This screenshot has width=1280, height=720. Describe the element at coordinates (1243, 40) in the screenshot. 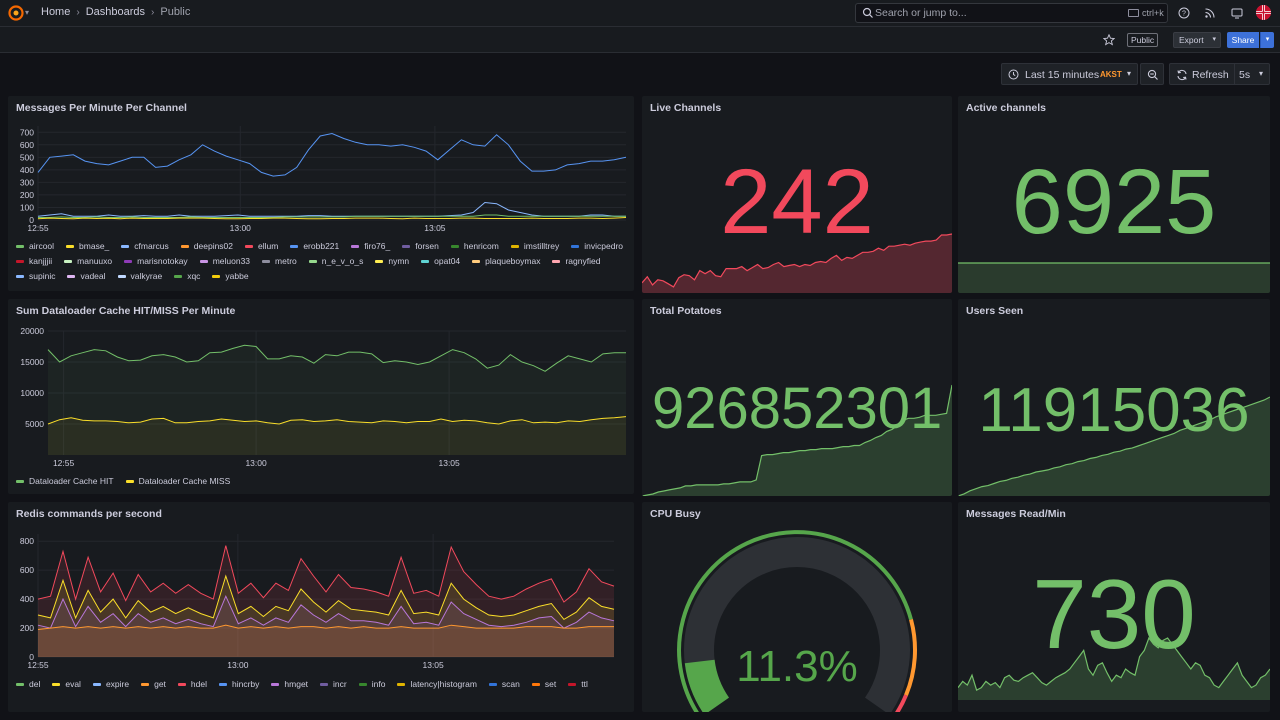

I see `share-button: Share` at that location.